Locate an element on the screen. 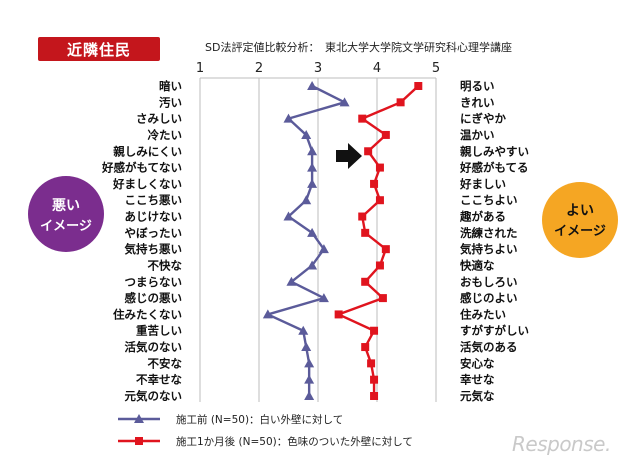  left-adjective-label: 感じの悪い is located at coordinates (154, 298).